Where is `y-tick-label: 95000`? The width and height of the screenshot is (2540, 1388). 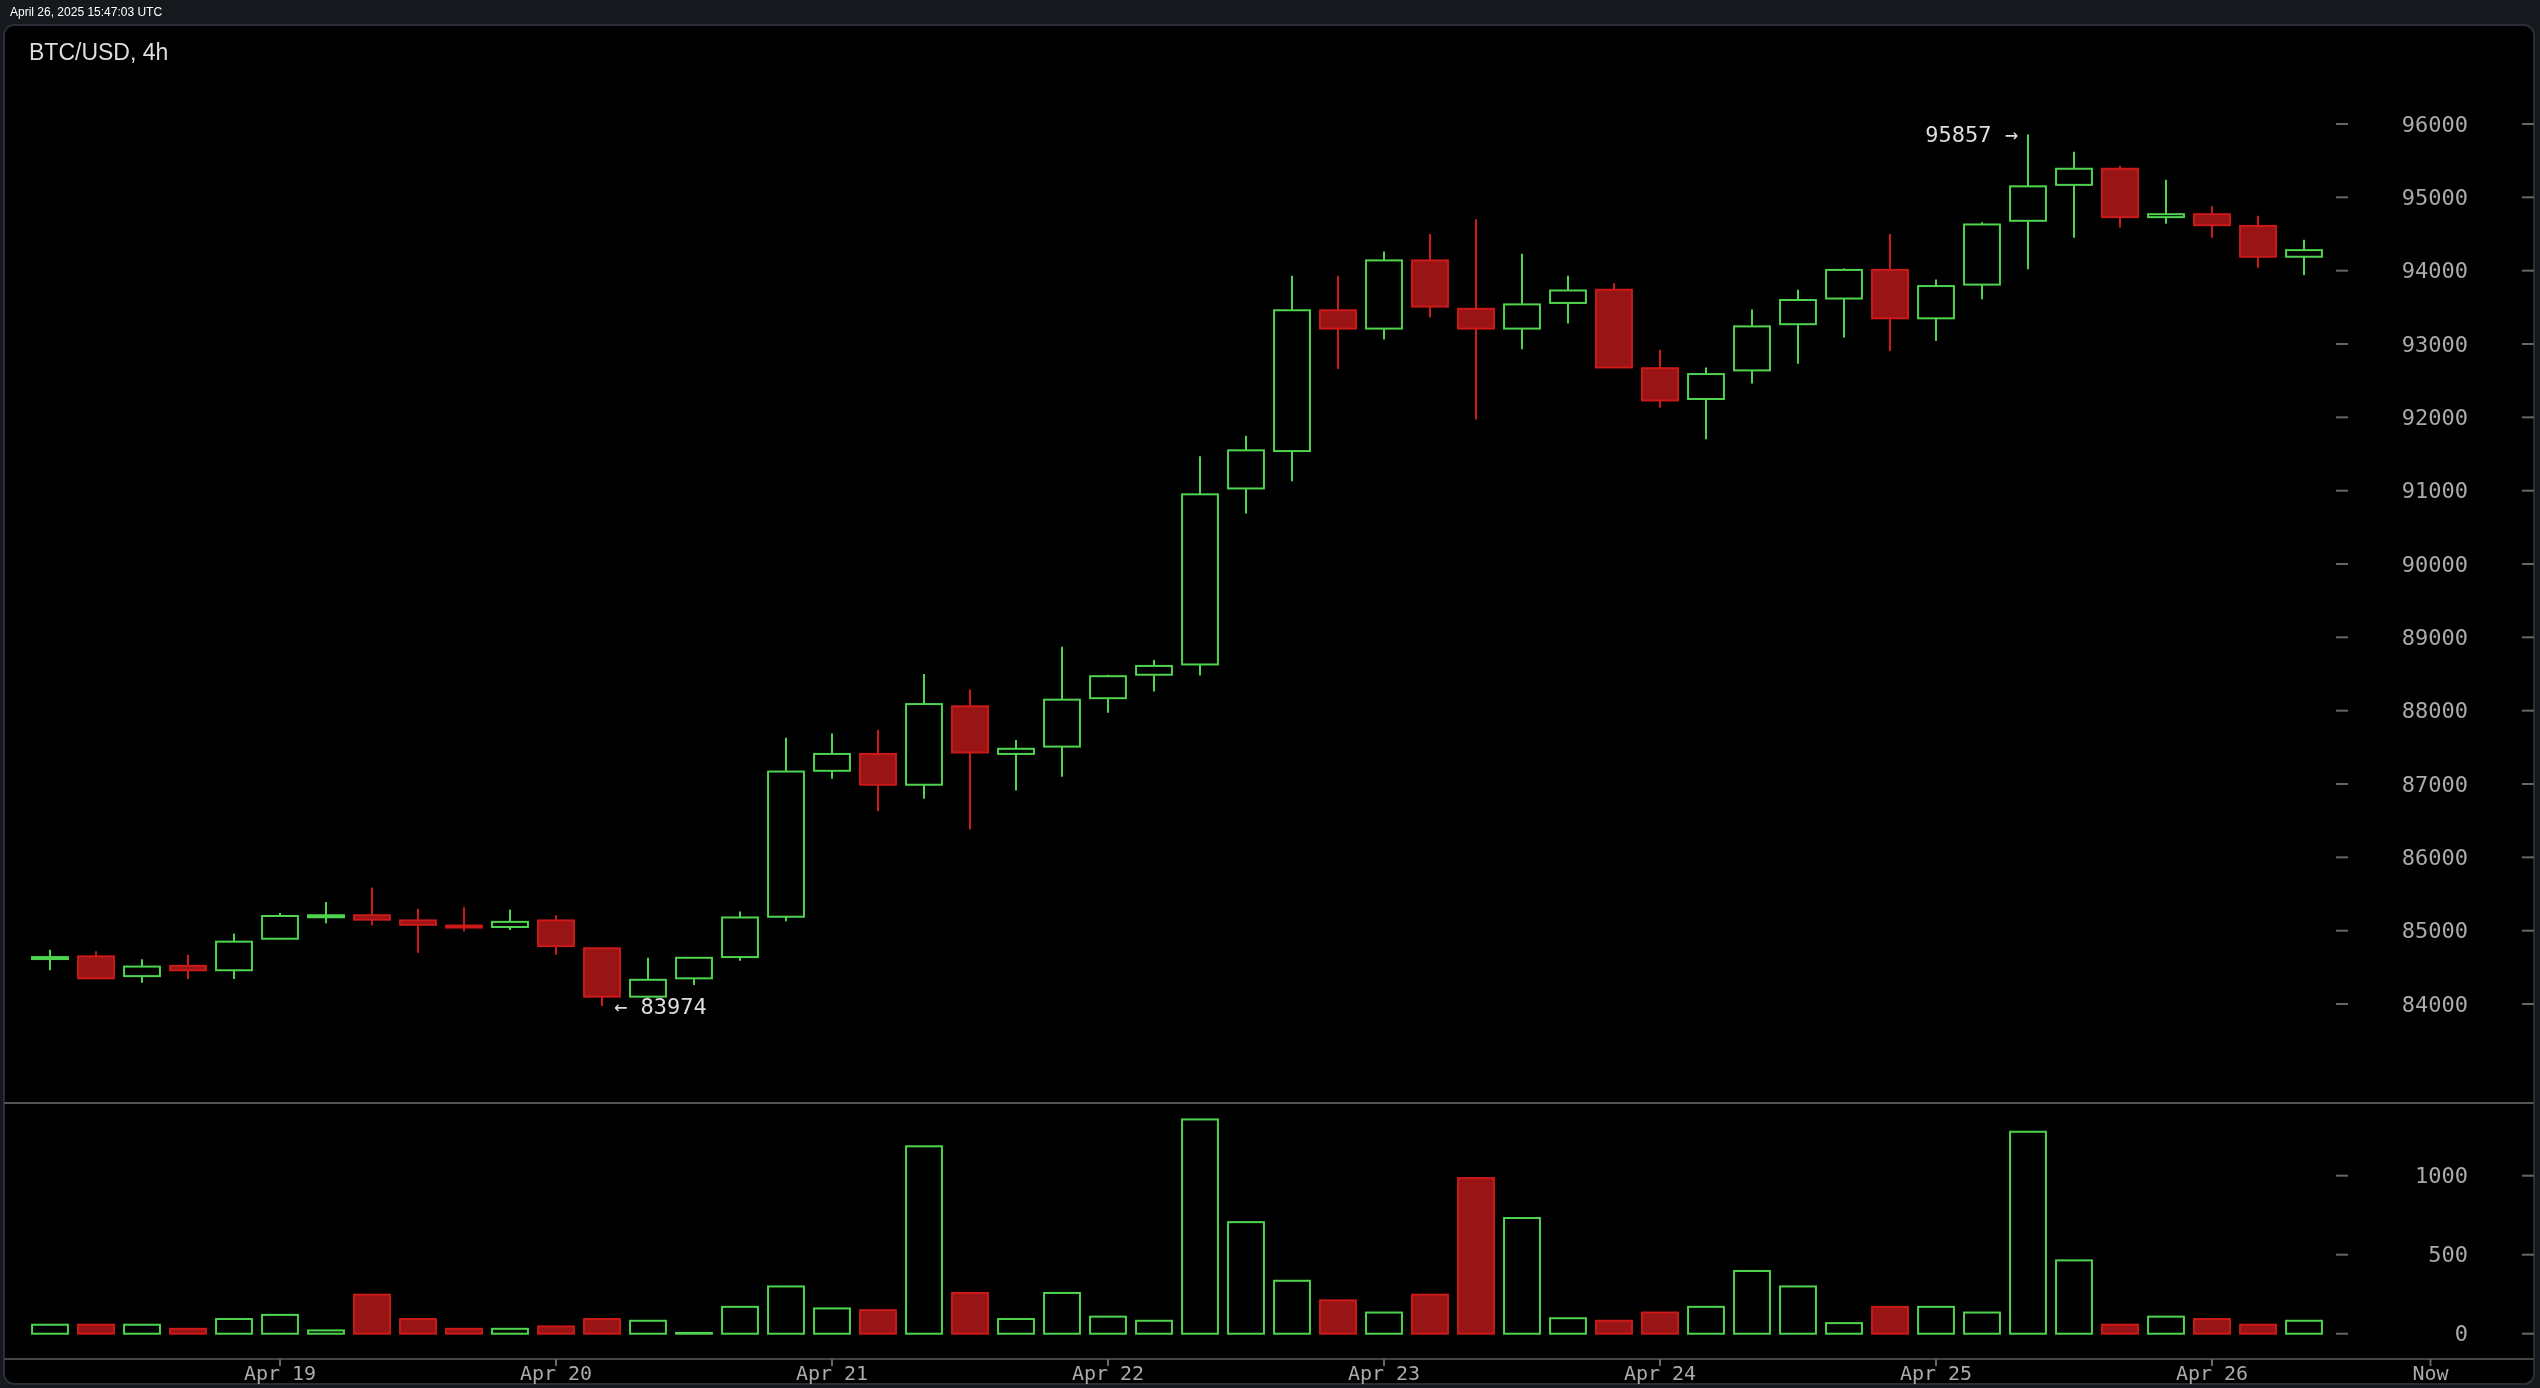 y-tick-label: 95000 is located at coordinates (2434, 198).